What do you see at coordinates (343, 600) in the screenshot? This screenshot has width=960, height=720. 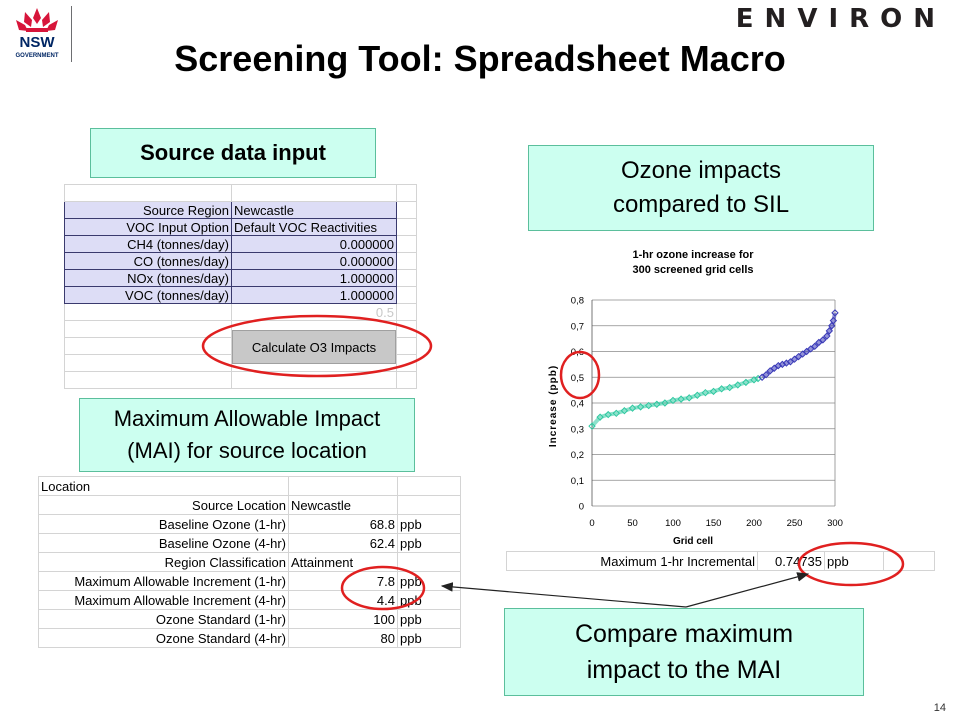 I see `mai-row-value: 4.4` at bounding box center [343, 600].